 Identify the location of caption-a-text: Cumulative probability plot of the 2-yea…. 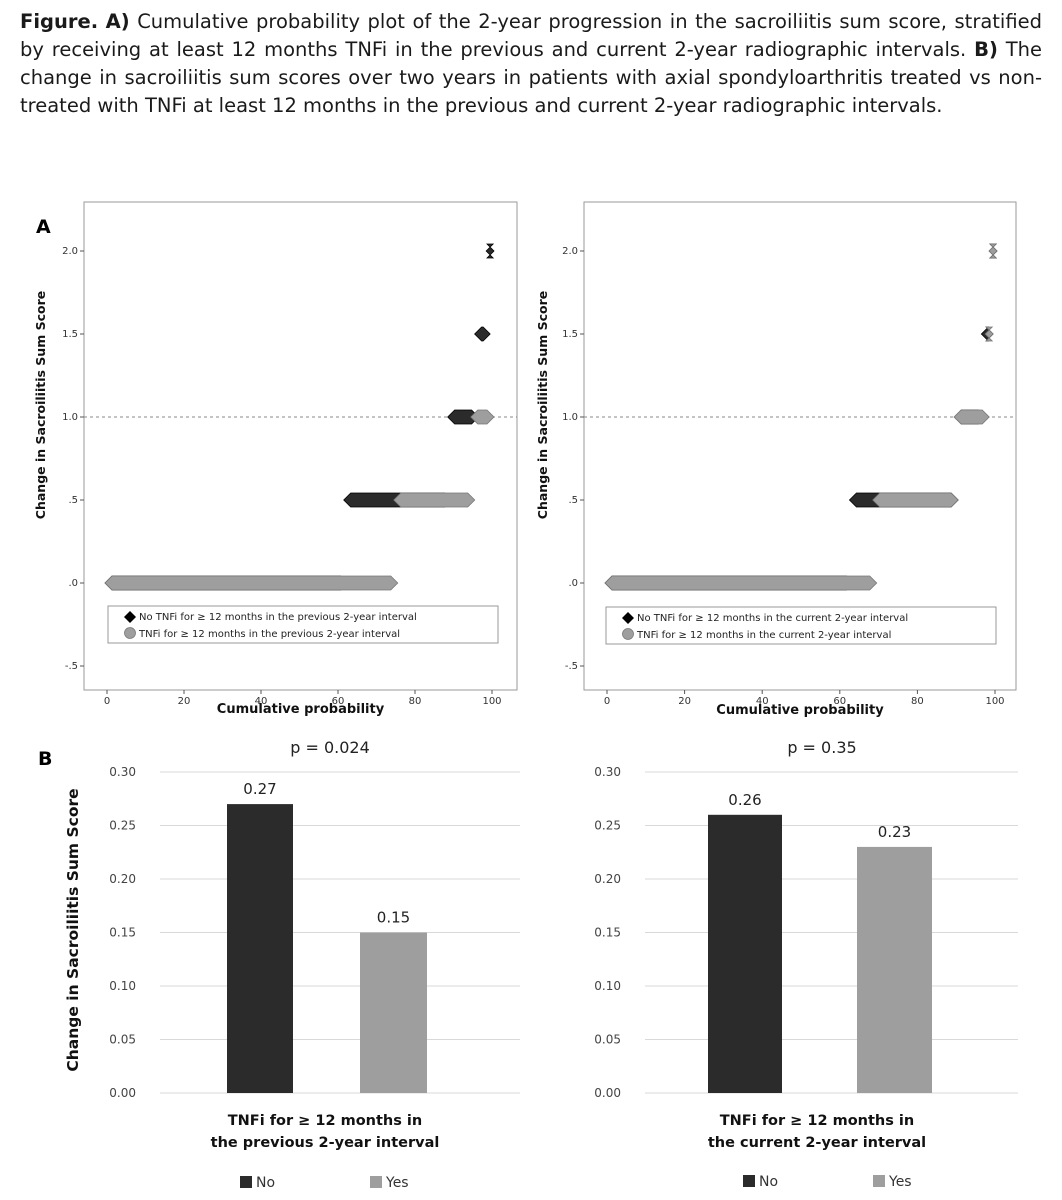
(531, 35).